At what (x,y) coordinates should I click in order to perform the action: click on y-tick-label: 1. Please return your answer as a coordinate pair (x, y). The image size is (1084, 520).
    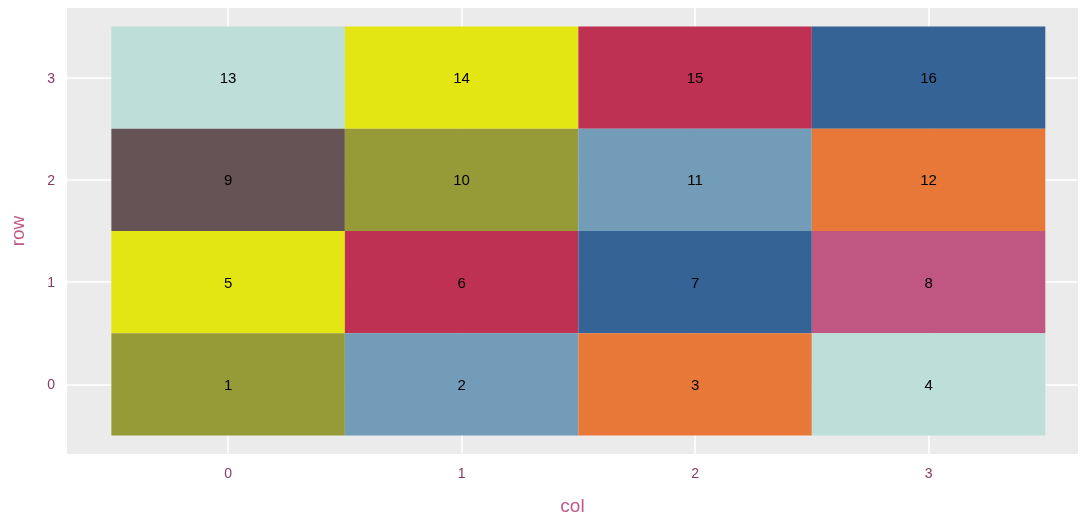
    Looking at the image, I should click on (51, 282).